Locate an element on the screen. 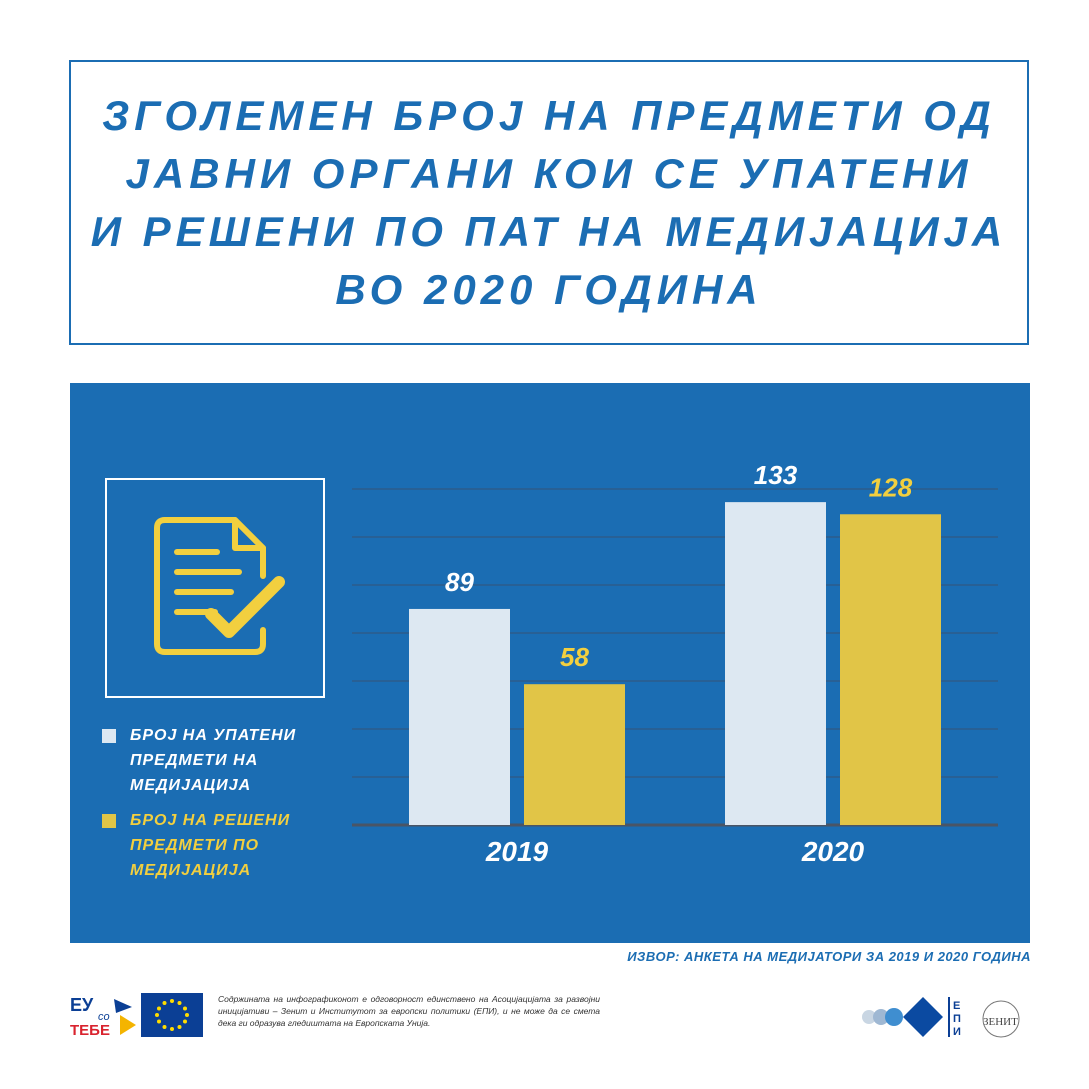 This screenshot has width=1089, height=1089. data-label: 89 is located at coordinates (459, 582).